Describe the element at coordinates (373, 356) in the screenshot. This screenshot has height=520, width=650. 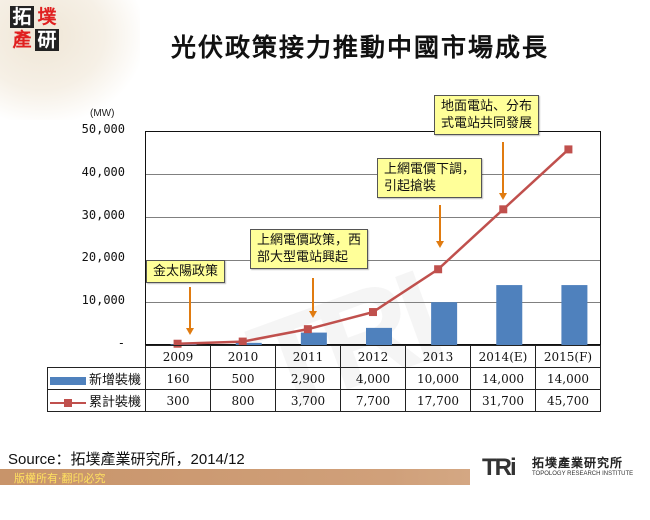
I see `year-header: 2012` at that location.